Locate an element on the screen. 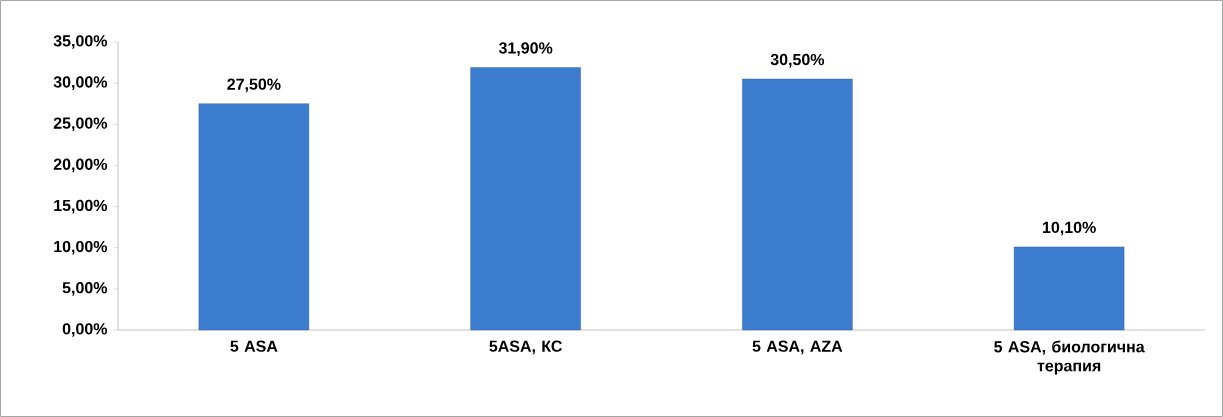  x-tick-label: 5ASA, КС is located at coordinates (525, 347).